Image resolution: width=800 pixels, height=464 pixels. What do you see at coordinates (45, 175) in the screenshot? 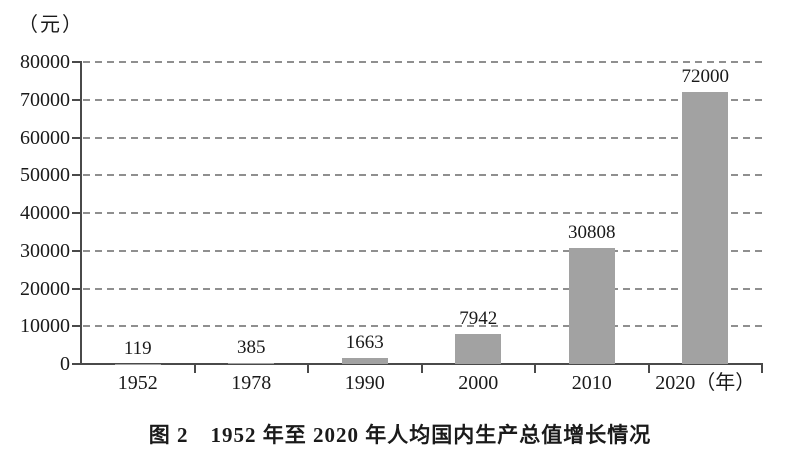
I see `y-axis-tick-label: 50000` at bounding box center [45, 175].